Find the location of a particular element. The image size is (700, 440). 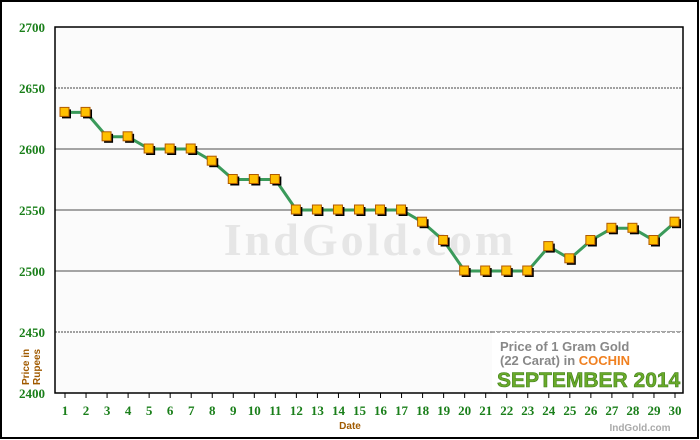

x-tick-label: 24 is located at coordinates (549, 410).